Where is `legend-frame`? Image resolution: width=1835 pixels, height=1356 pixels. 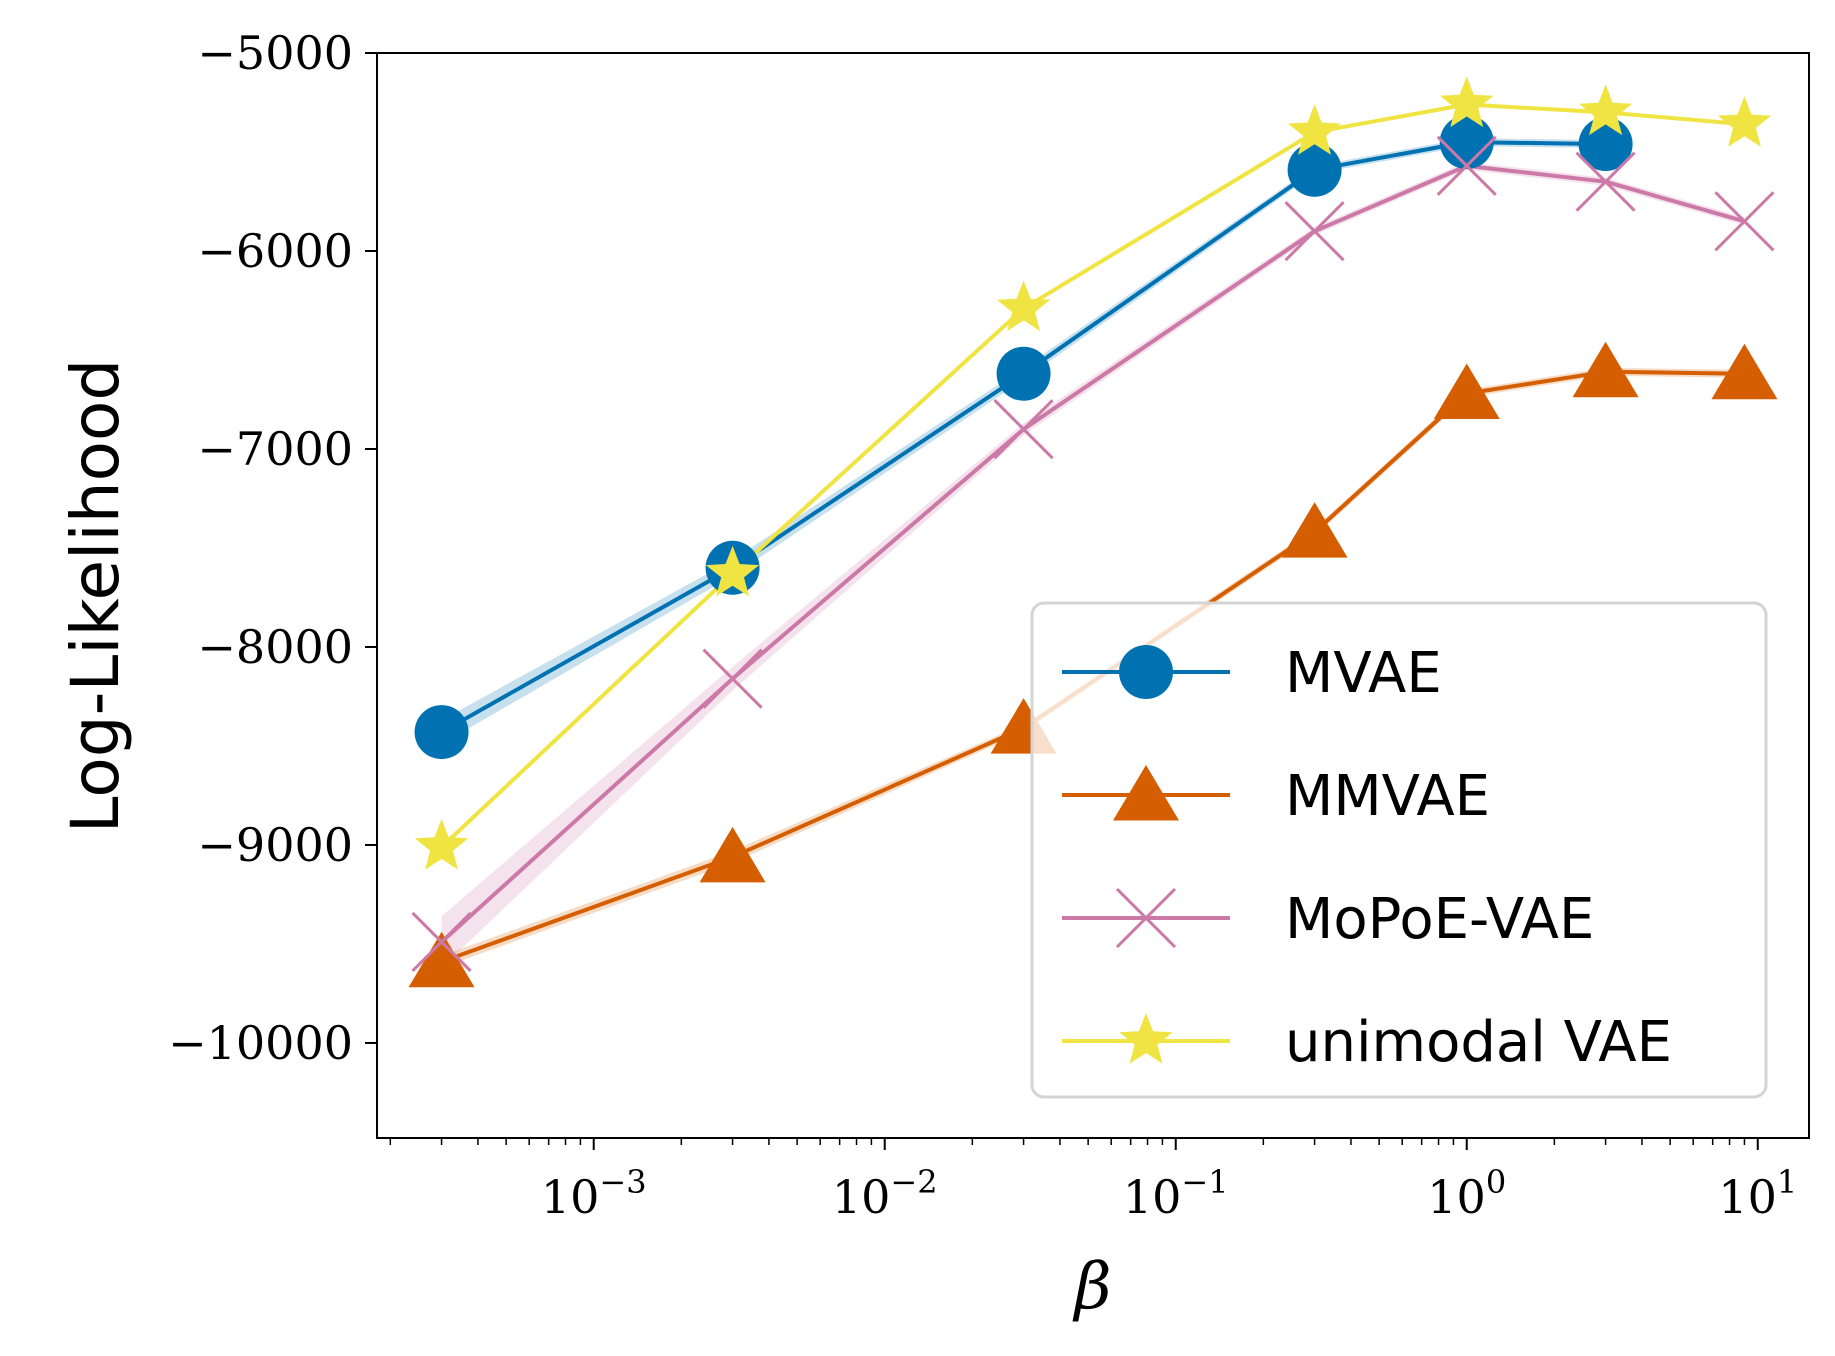 legend-frame is located at coordinates (1399, 850).